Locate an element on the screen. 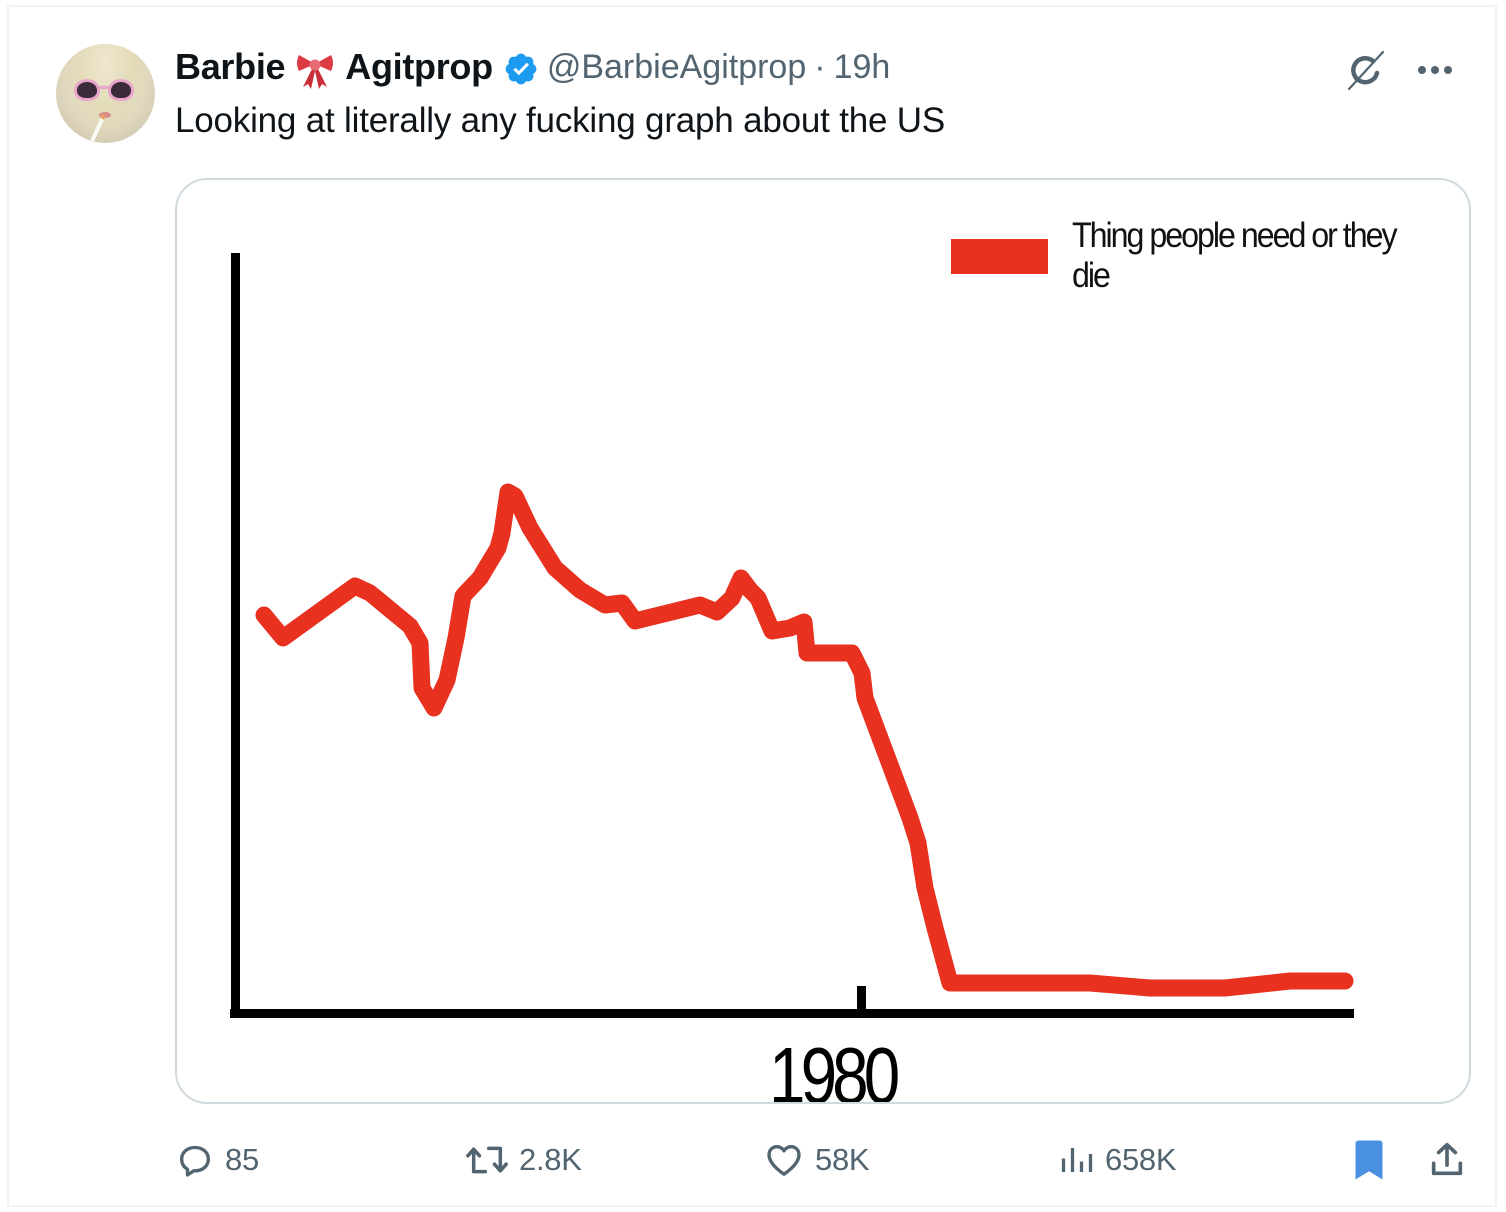 The width and height of the screenshot is (1506, 1212). legend-label: Thing people need or they die is located at coordinates (1235, 255).